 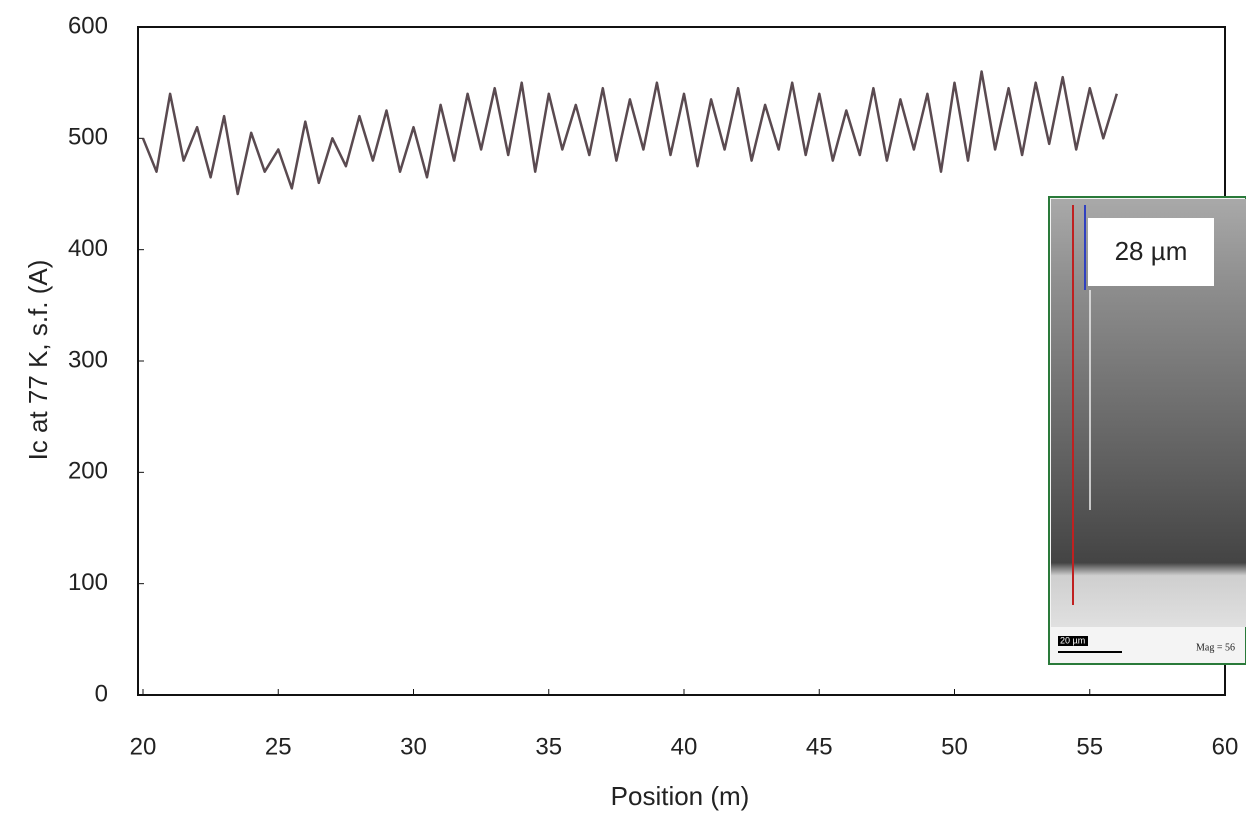 I want to click on scale-bar-bg, so click(x=1073, y=641).